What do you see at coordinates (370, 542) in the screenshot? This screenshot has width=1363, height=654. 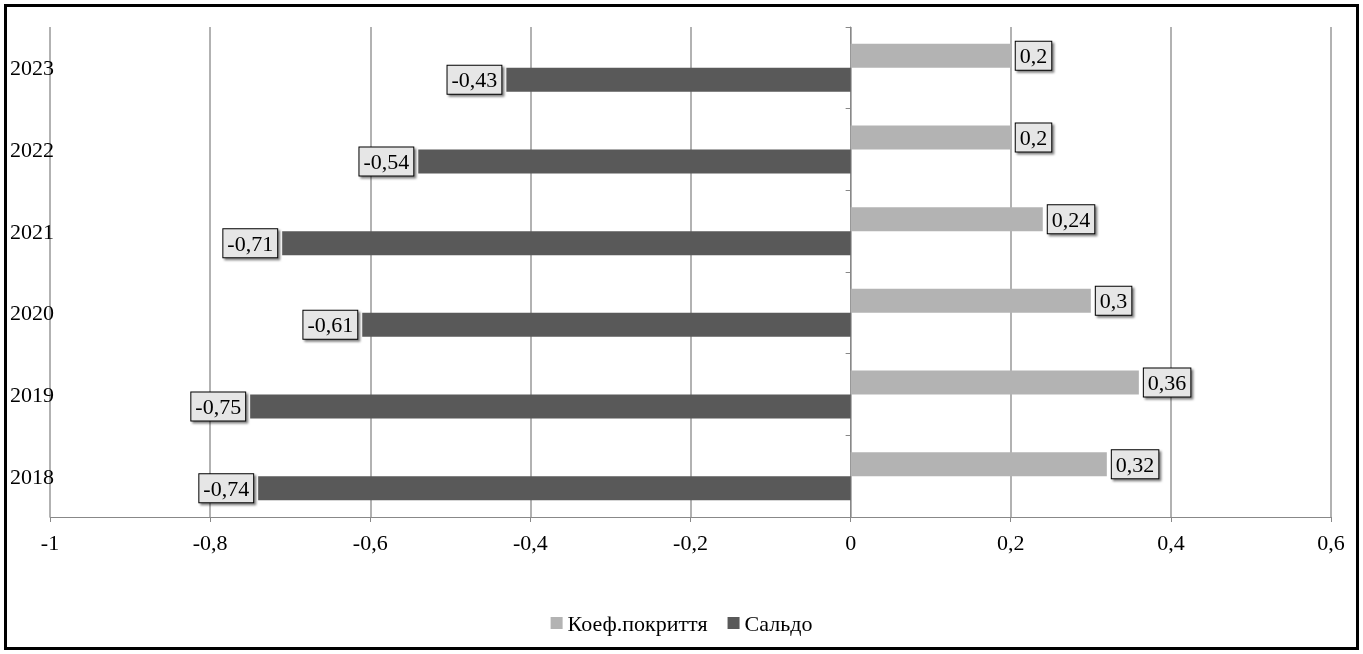 I see `x-tick-label: -0,6` at bounding box center [370, 542].